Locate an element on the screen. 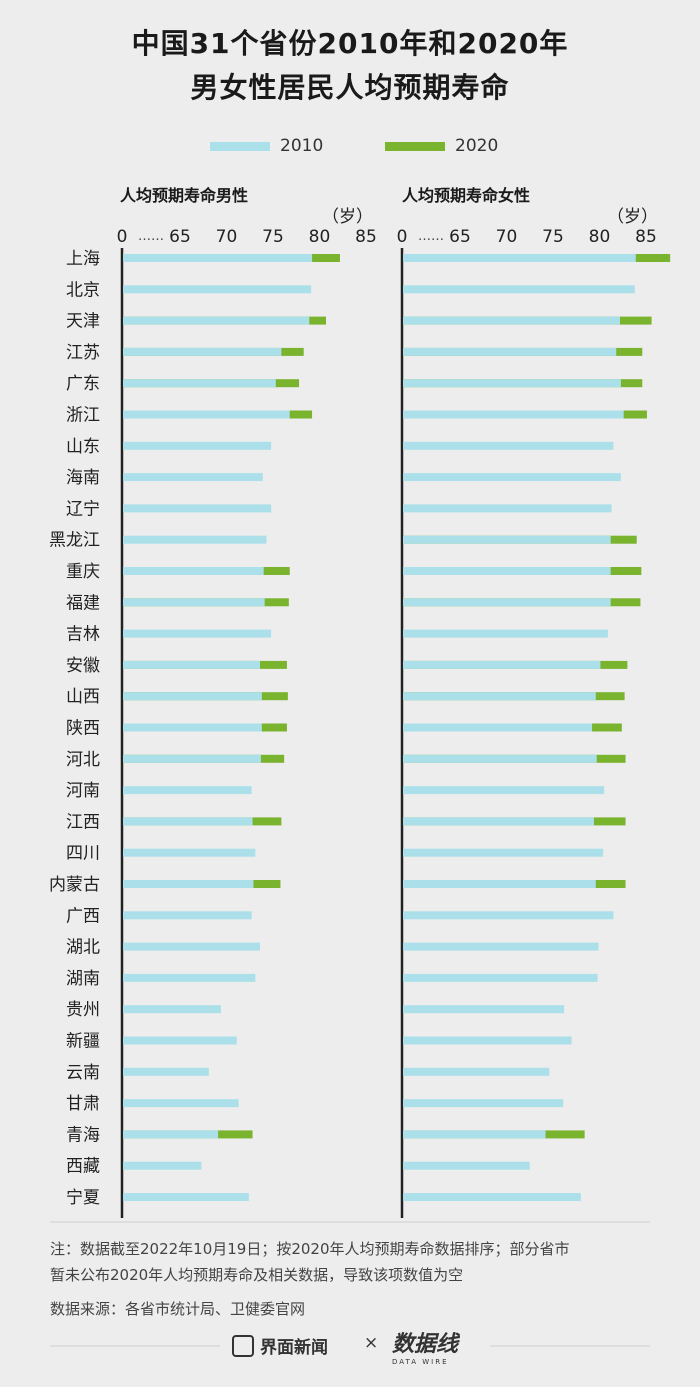 The height and width of the screenshot is (1387, 700). category-label: 内蒙古 is located at coordinates (74, 885).